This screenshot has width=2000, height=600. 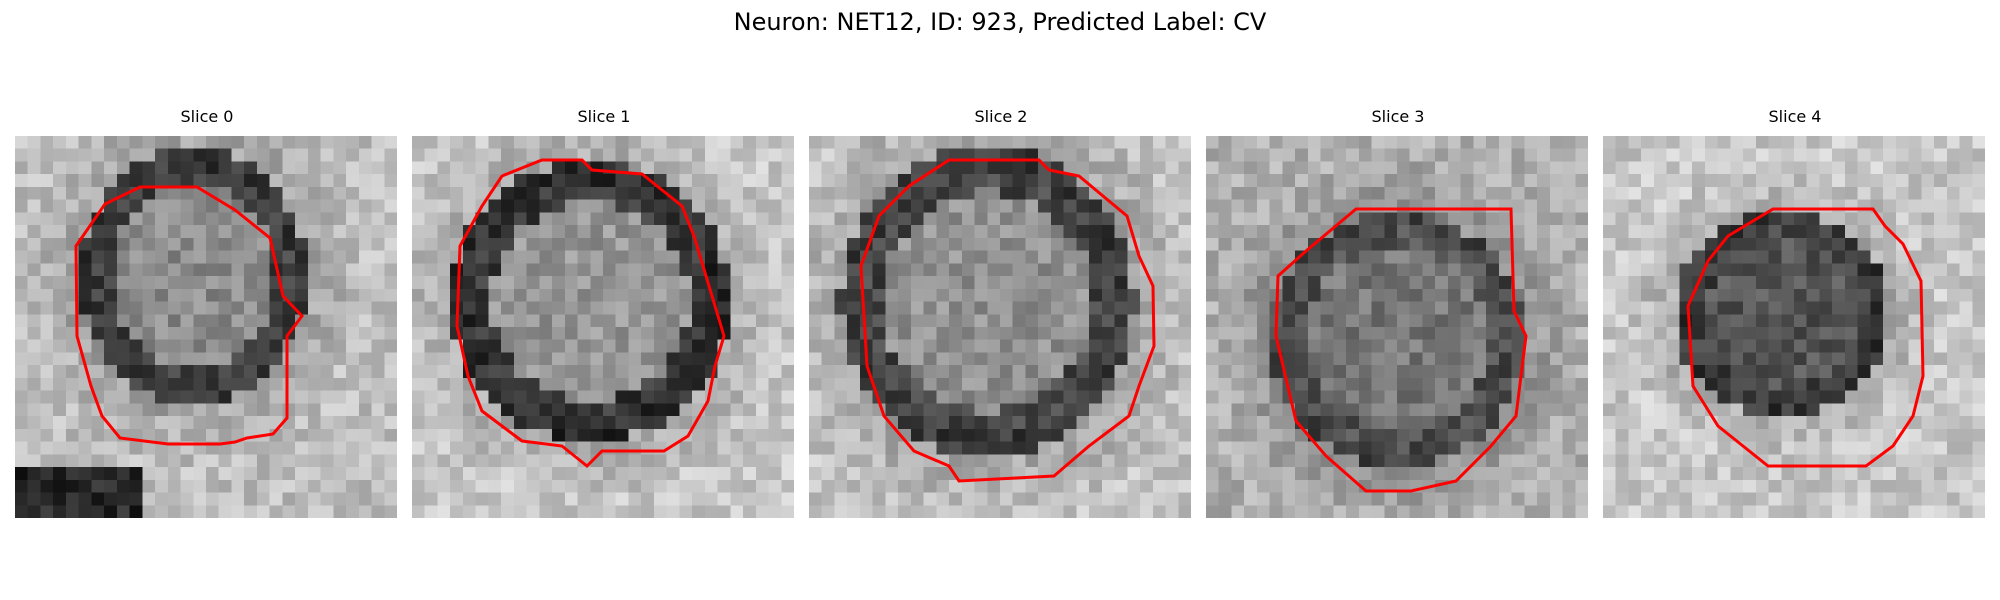 I want to click on slice-panel-4: Slice 4, so click(x=1795, y=311).